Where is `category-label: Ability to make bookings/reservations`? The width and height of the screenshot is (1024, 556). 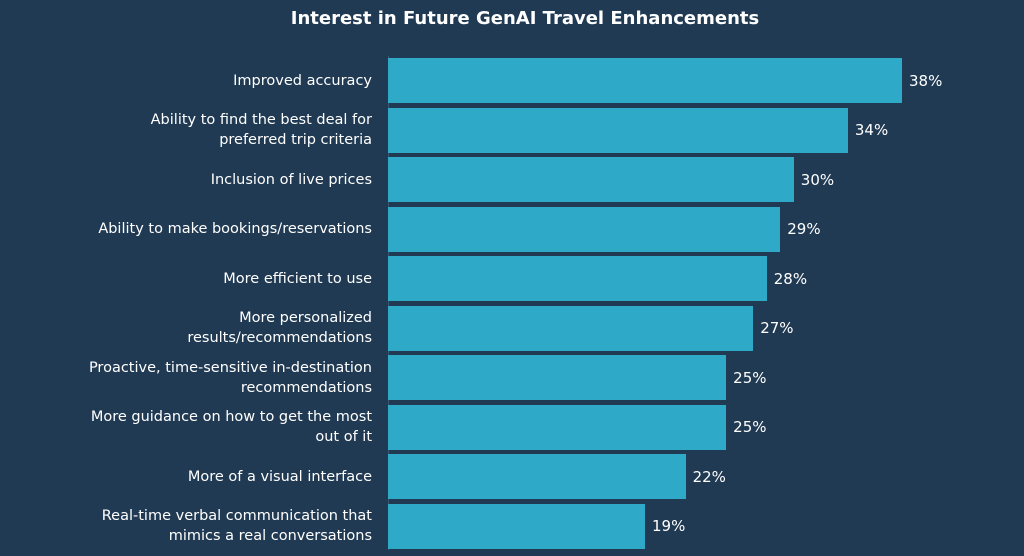
category-label: Ability to make bookings/reservations is located at coordinates (235, 229).